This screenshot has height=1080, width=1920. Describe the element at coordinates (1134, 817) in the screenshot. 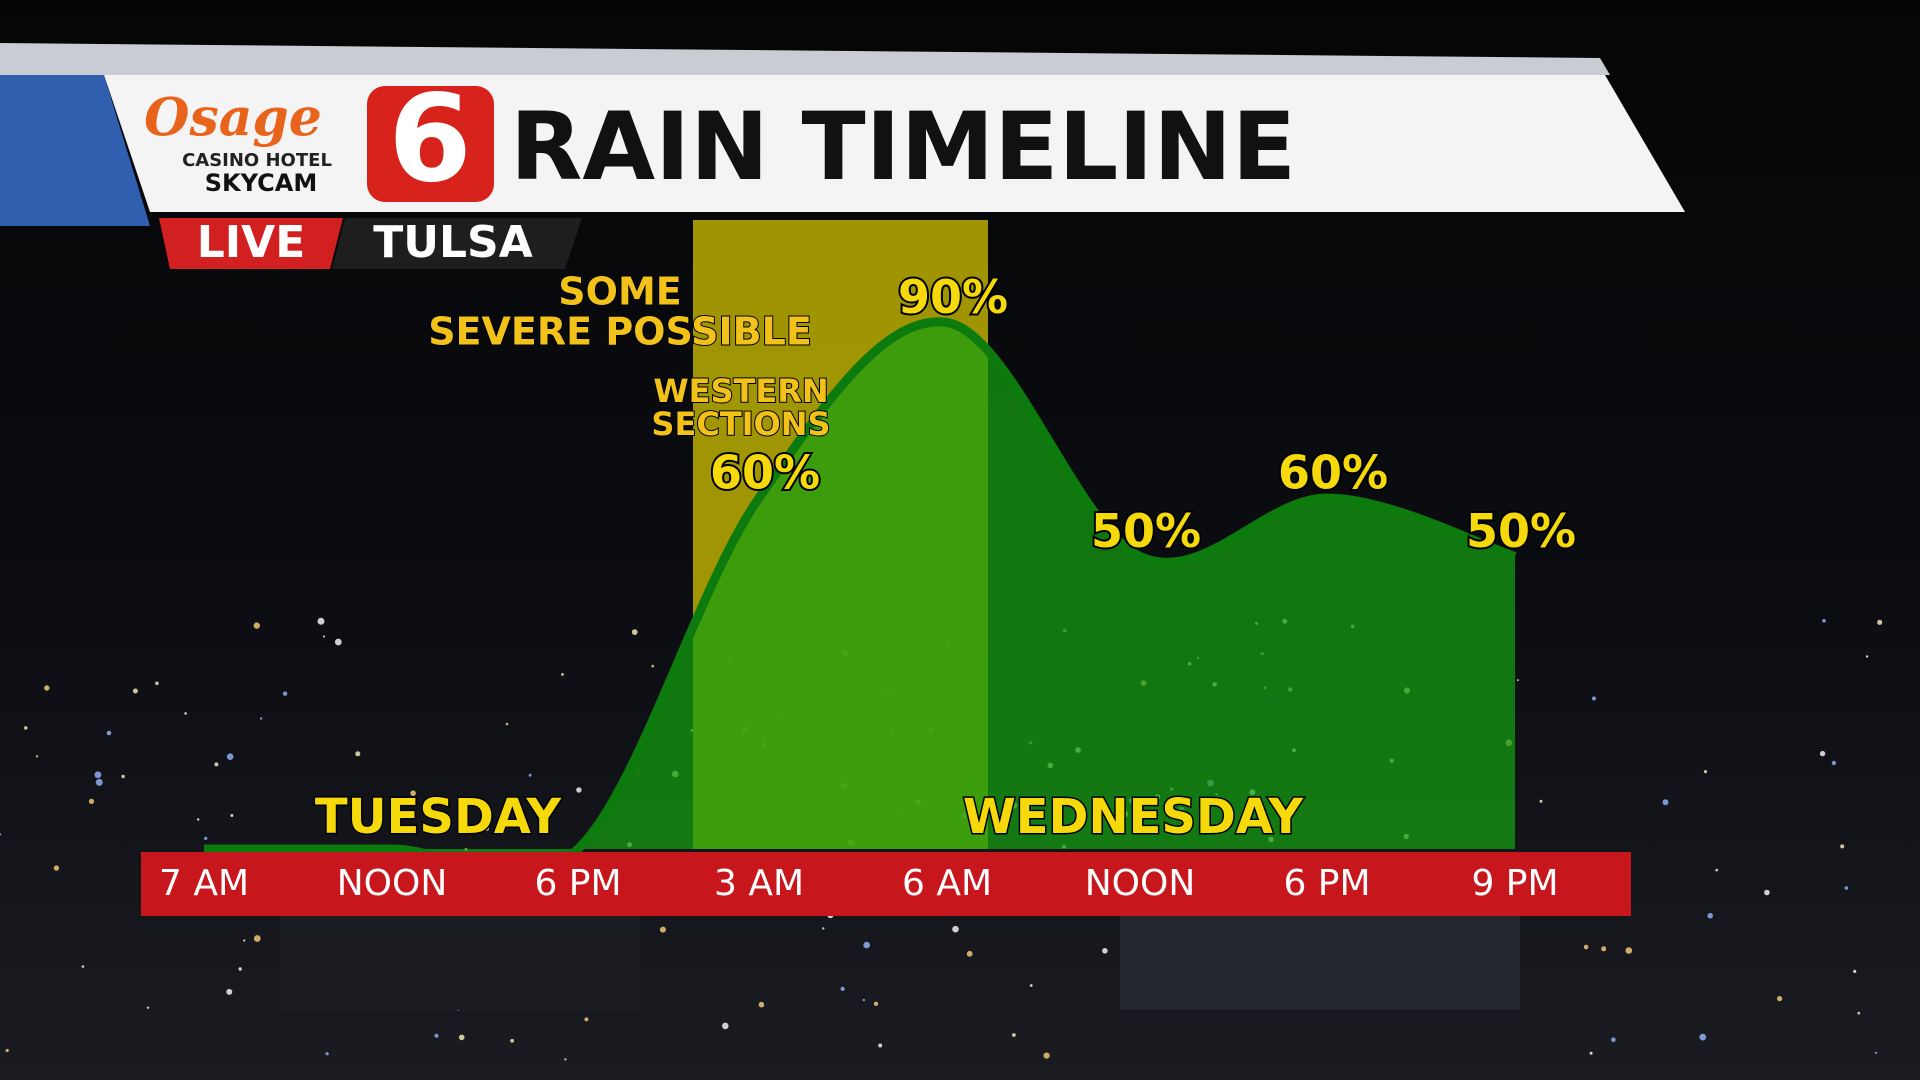

I see `day-label: WEDNESDAY` at that location.